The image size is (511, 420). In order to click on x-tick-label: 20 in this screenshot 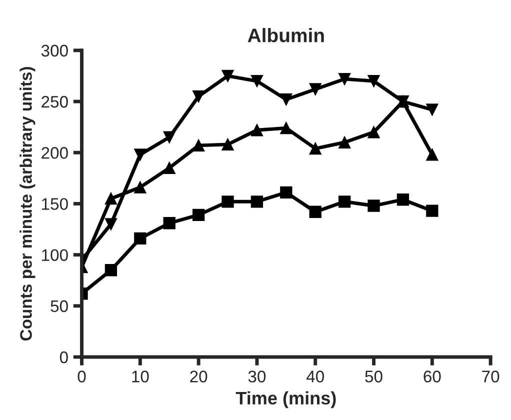, I will do `click(199, 376)`.